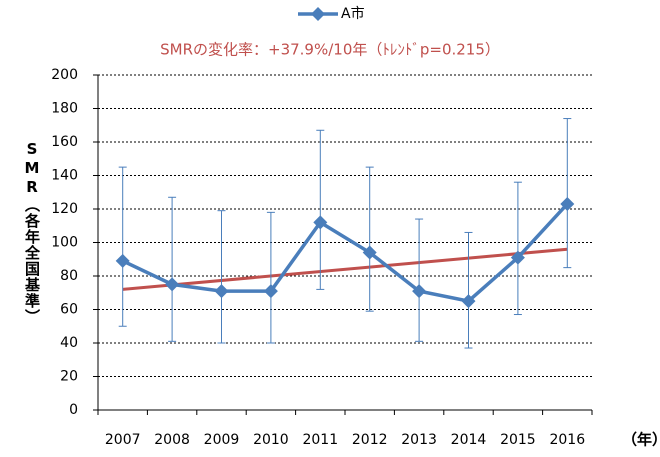  I want to click on annotation: SMRの変化率：+37.9%/10年（ﾄﾚﾝﾄﾞp=0.215）, so click(330, 50).